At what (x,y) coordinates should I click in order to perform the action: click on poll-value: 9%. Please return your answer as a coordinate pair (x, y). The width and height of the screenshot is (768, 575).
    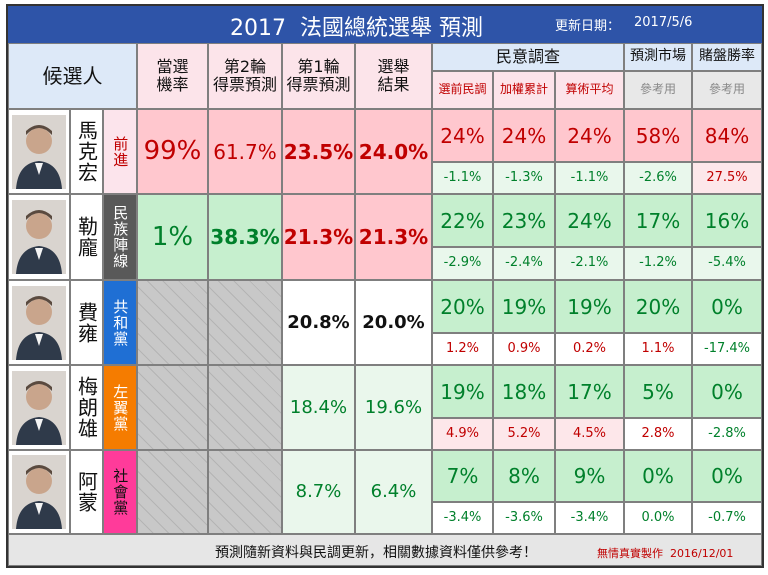
    Looking at the image, I should click on (589, 476).